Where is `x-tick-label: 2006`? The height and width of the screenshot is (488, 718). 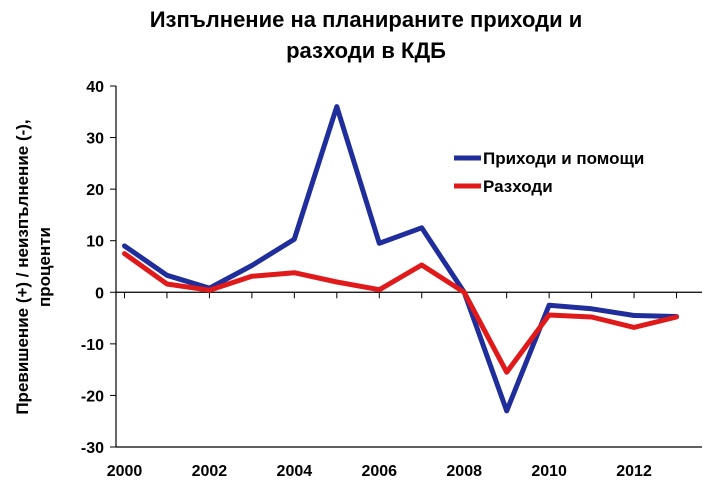 x-tick-label: 2006 is located at coordinates (379, 471).